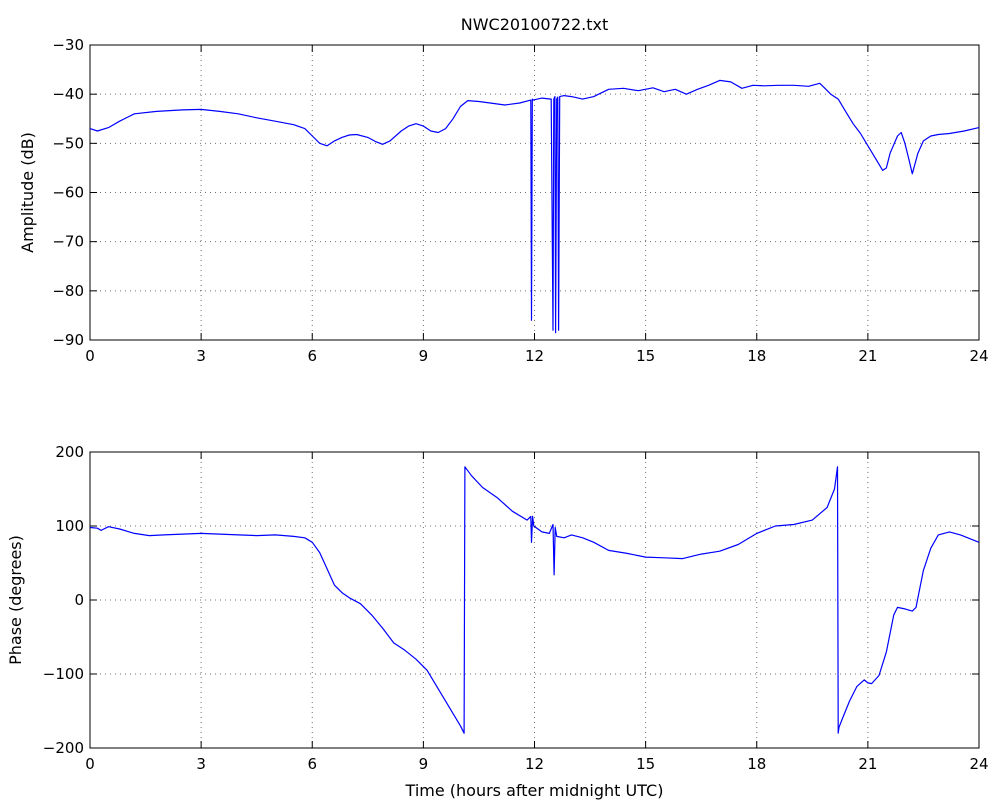 Image resolution: width=998 pixels, height=806 pixels. I want to click on amplitude-xtick-label-0: 0, so click(90, 356).